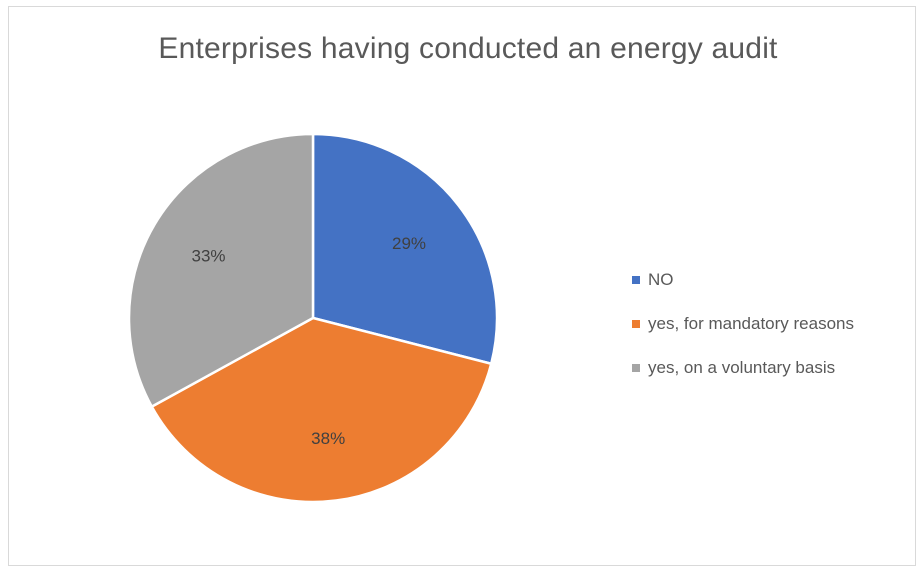  Describe the element at coordinates (409, 243) in the screenshot. I see `pie-label-no: 29%` at that location.